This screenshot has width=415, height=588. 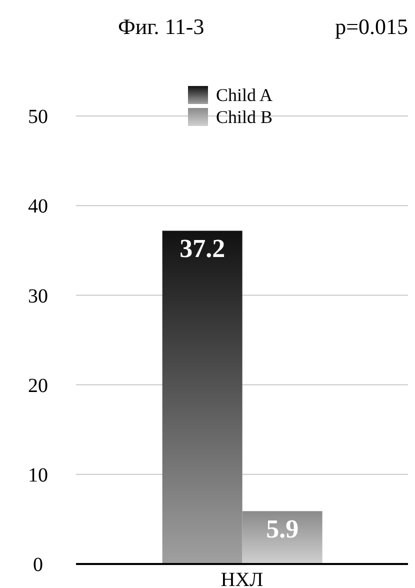 What do you see at coordinates (371, 27) in the screenshot?
I see `text: p=0.015` at bounding box center [371, 27].